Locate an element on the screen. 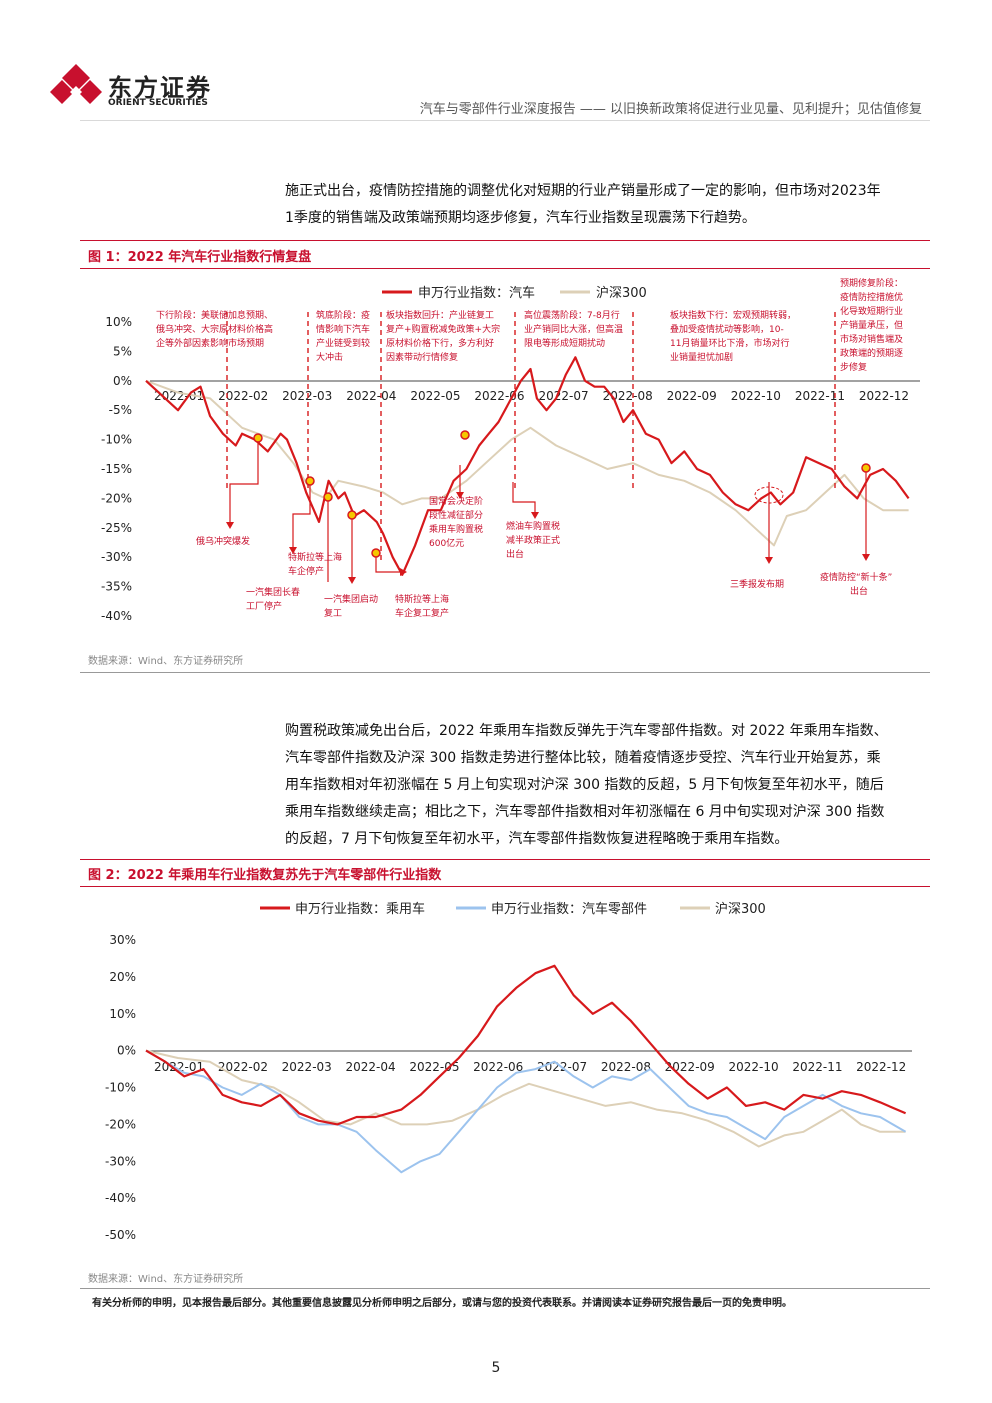 Image resolution: width=992 pixels, height=1403 pixels. event-label-tesla-resume: 特斯拉等上海车企复工复产 is located at coordinates (422, 606).